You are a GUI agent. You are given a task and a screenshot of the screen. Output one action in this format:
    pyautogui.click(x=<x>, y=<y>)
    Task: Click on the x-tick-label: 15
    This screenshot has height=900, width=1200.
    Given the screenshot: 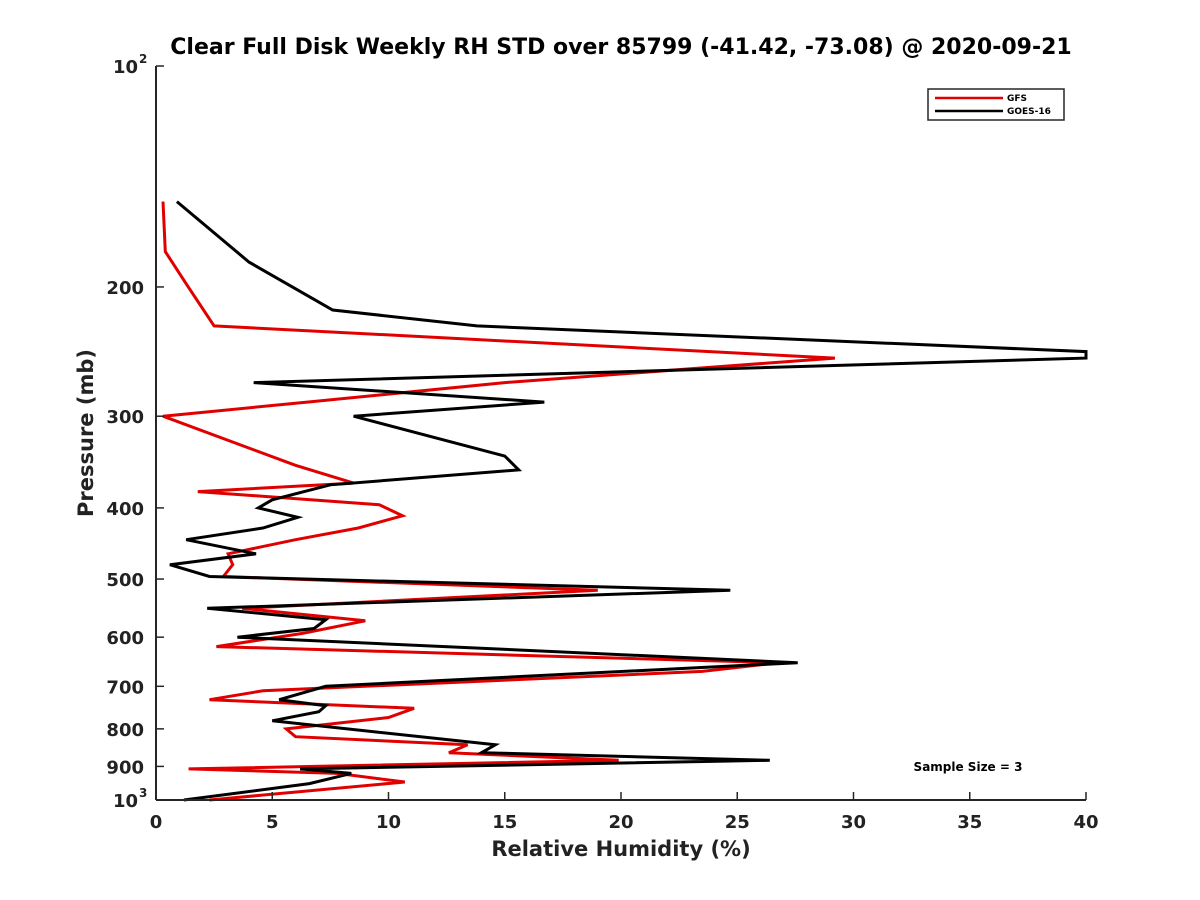 What is the action you would take?
    pyautogui.click(x=504, y=822)
    